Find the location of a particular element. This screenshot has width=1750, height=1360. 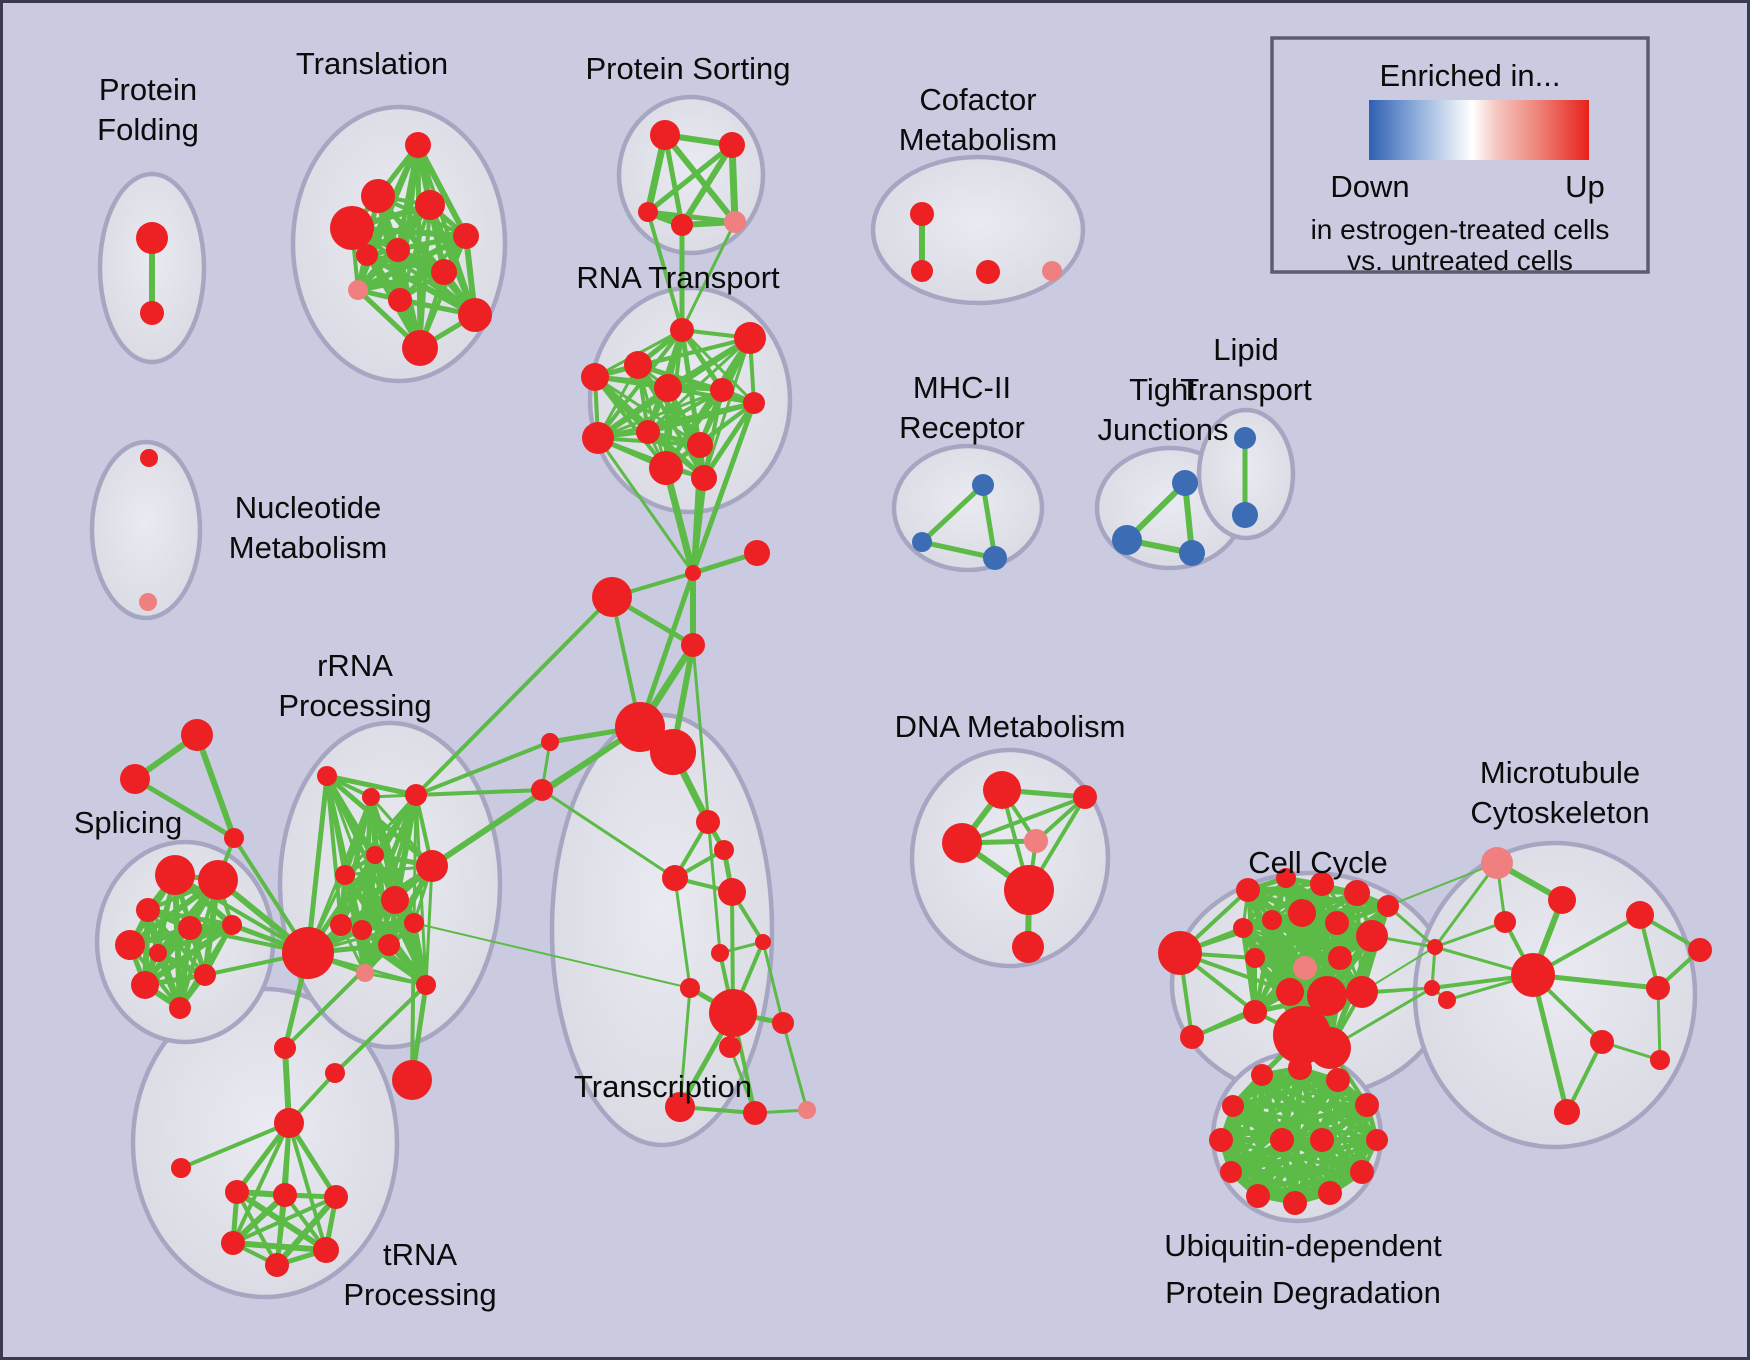

network-node-sp5 is located at coordinates (148, 910).